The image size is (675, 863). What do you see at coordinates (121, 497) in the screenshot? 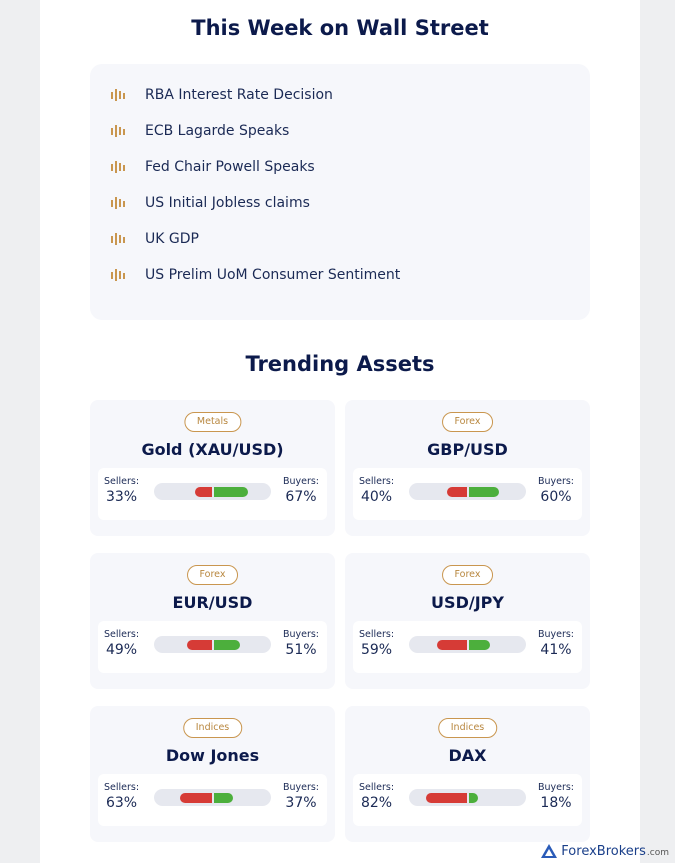
I see `sellers-percent: 33%` at bounding box center [121, 497].